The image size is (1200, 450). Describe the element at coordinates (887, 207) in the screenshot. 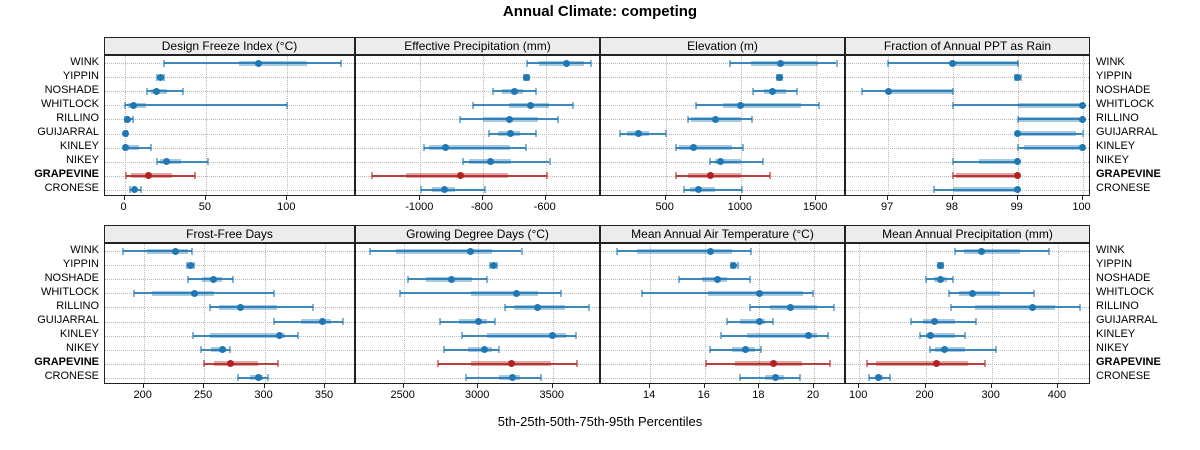

I see `axis-tick-label: 97` at that location.